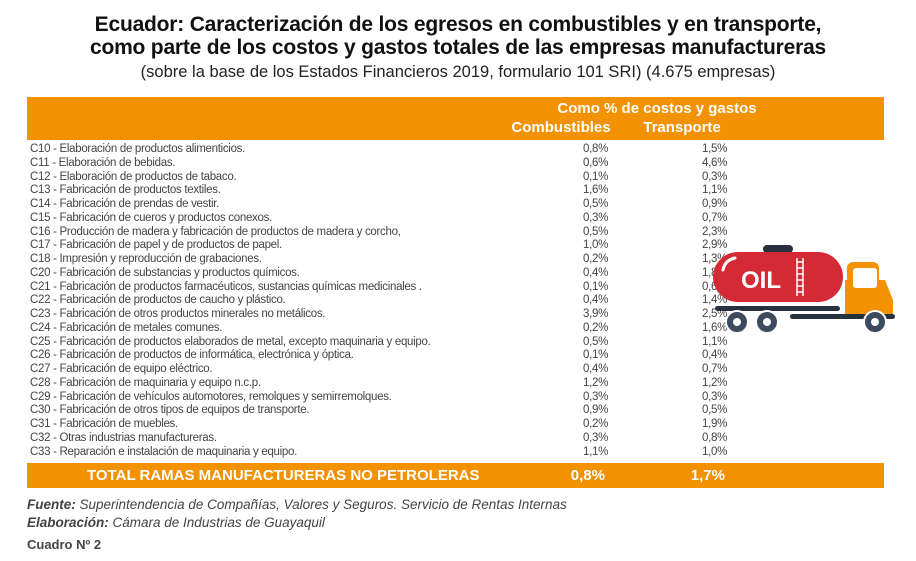 Image resolution: width=916 pixels, height=561 pixels. Describe the element at coordinates (714, 424) in the screenshot. I see `row-transporte: 1,9%` at that location.